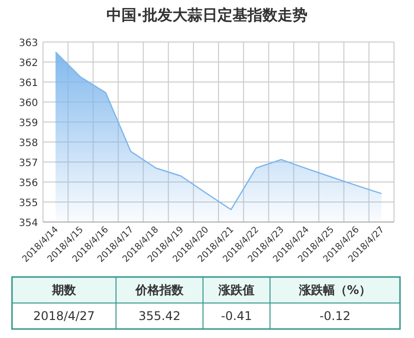 This screenshot has height=338, width=414. What do you see at coordinates (28, 203) in the screenshot?
I see `y-tick-label: 355` at bounding box center [28, 203].